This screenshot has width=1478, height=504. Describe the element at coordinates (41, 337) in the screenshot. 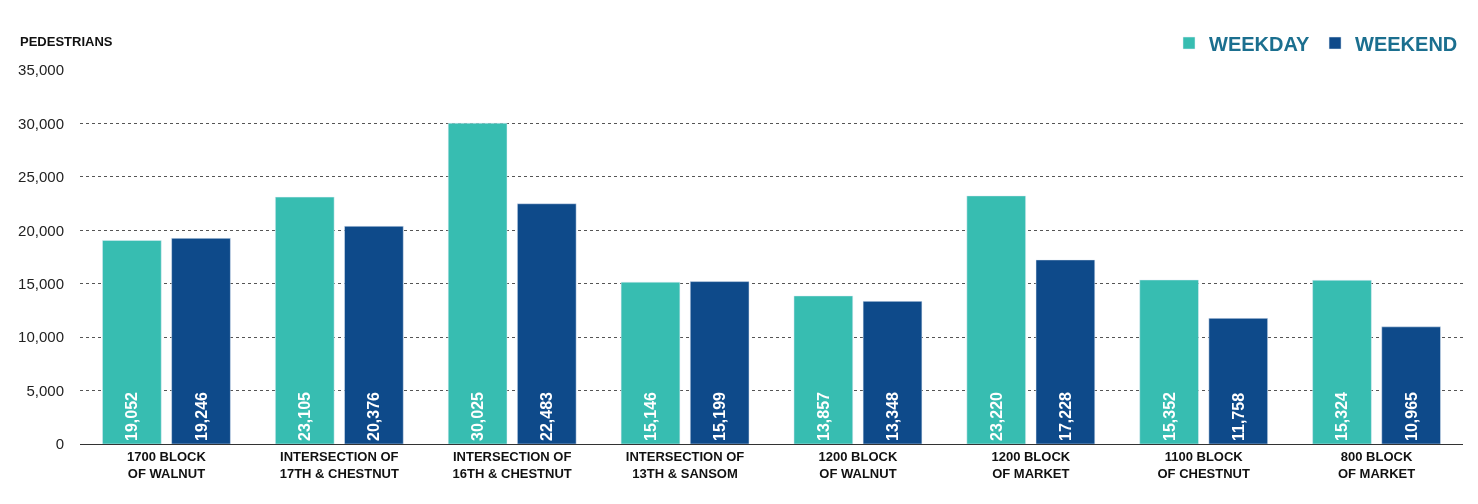

I see `y-tick-label: 10,000` at that location.